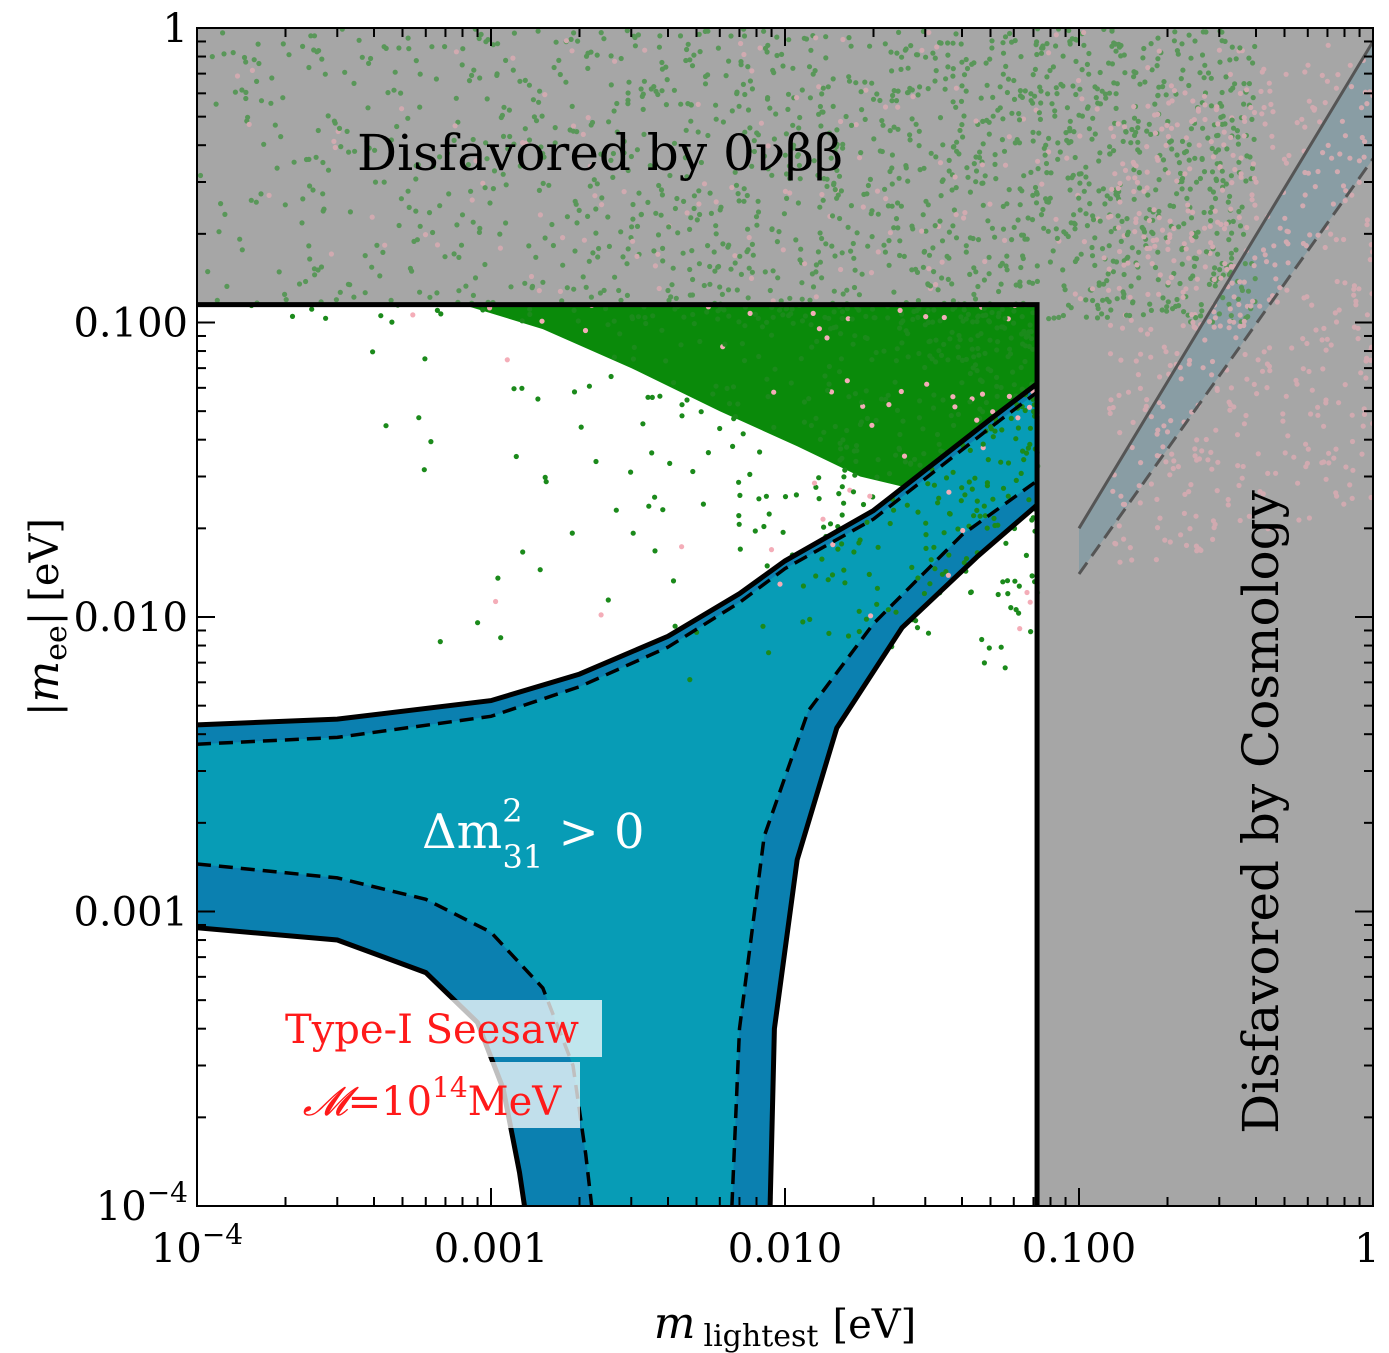 Image resolution: width=1389 pixels, height=1353 pixels. What do you see at coordinates (1226, 307) in the screenshot?
I see `band-continuation` at bounding box center [1226, 307].